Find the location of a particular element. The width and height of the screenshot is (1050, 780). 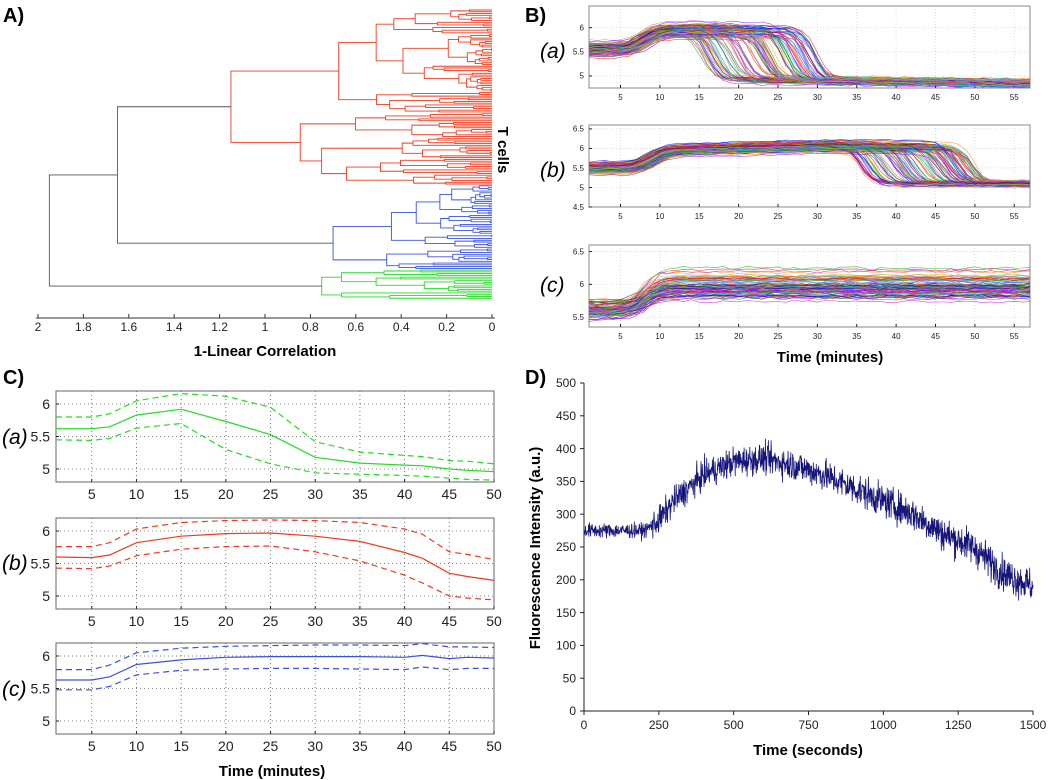

x-tick-label: 40 is located at coordinates (896, 97).